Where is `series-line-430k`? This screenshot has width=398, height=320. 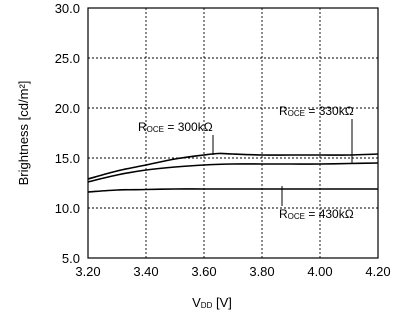
series-line-430k is located at coordinates (232, 190).